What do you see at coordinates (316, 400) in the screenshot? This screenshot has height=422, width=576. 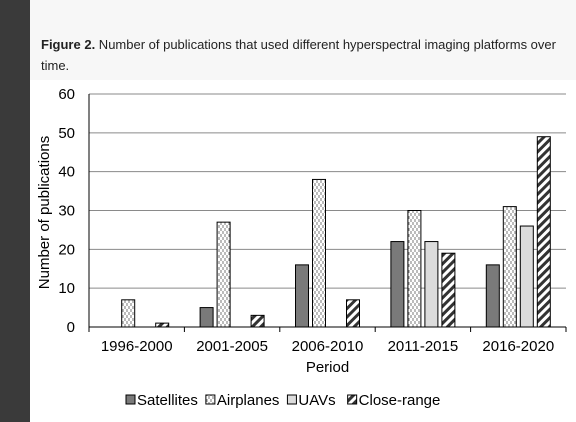 I see `legend-label: UAVs` at bounding box center [316, 400].